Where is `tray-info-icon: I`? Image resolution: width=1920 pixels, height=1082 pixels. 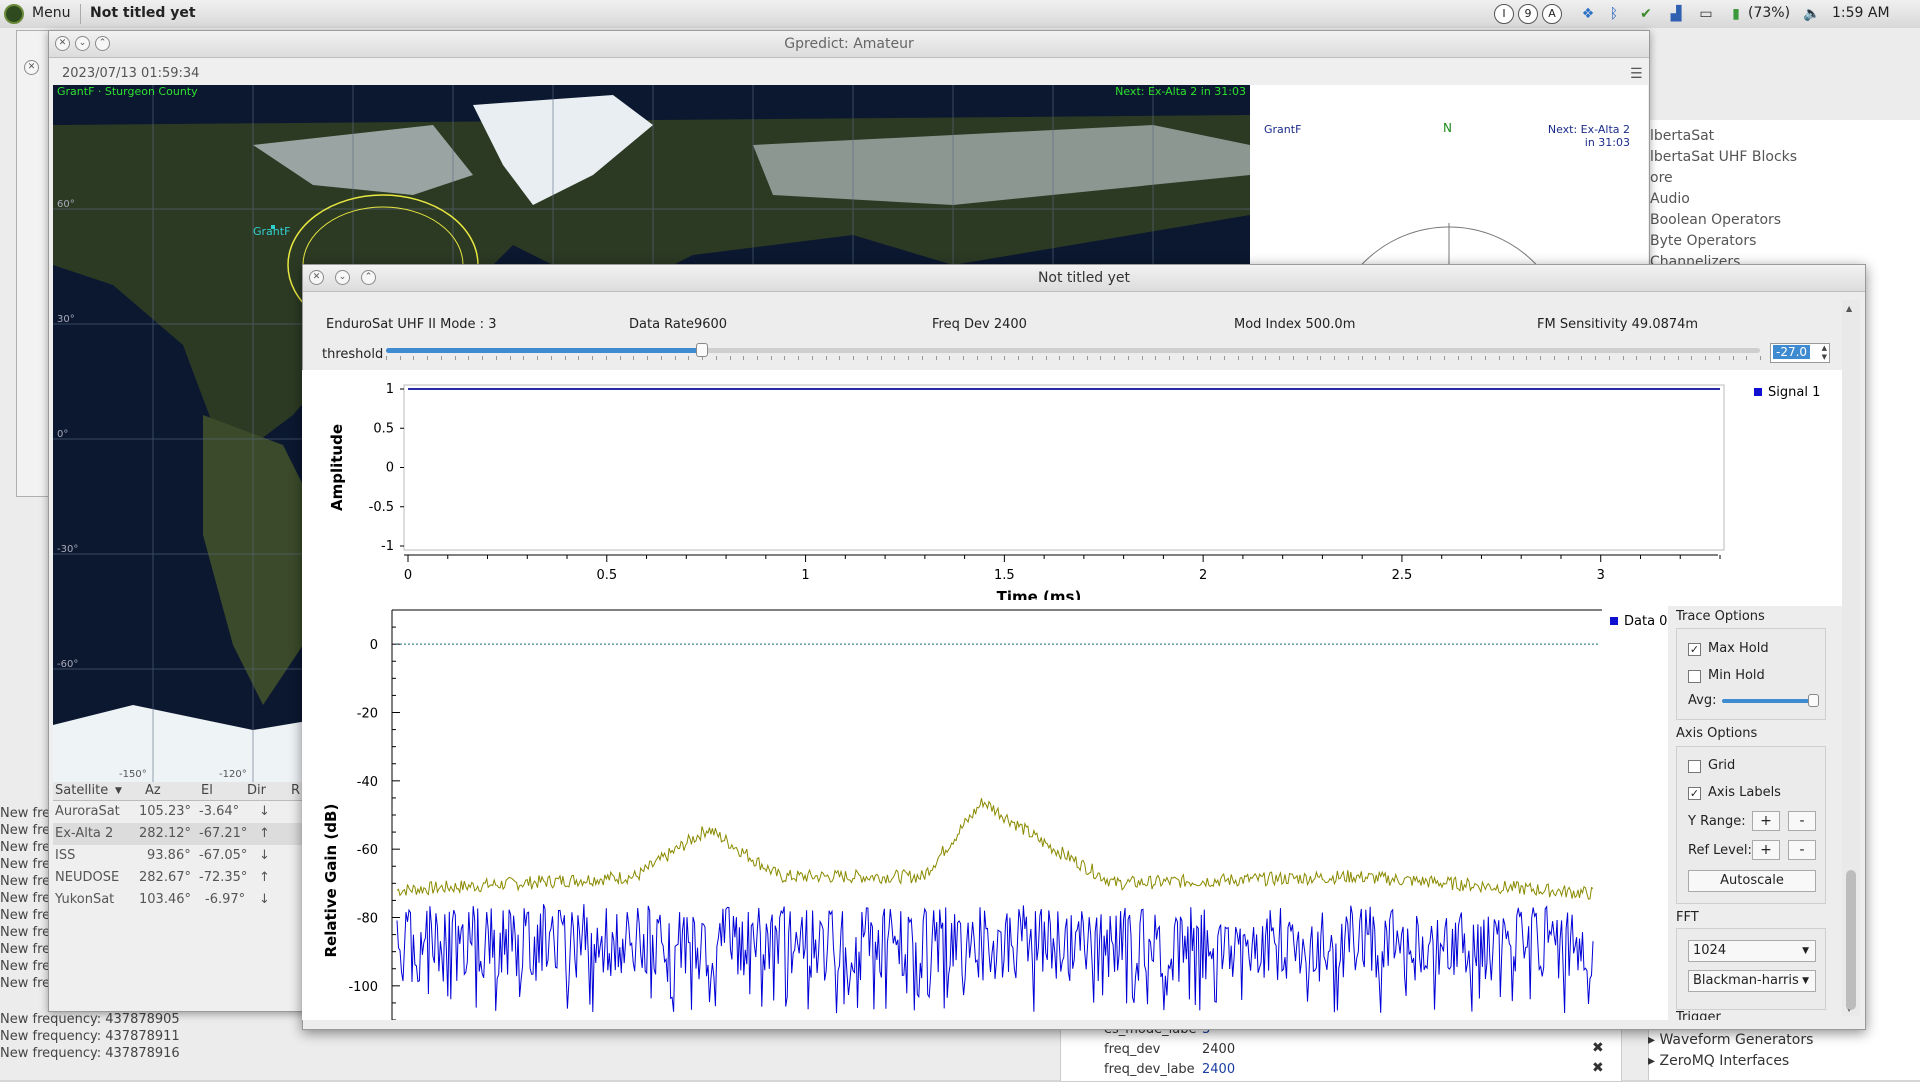
tray-info-icon: I is located at coordinates (1504, 14).